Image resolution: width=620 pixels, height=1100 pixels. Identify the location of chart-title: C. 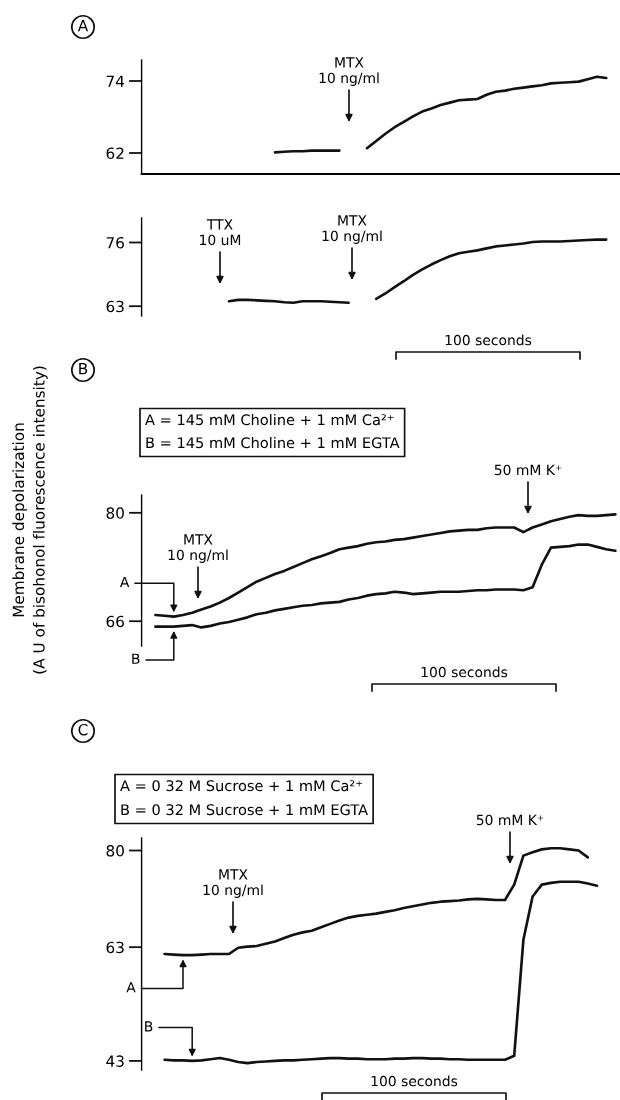
(83, 729).